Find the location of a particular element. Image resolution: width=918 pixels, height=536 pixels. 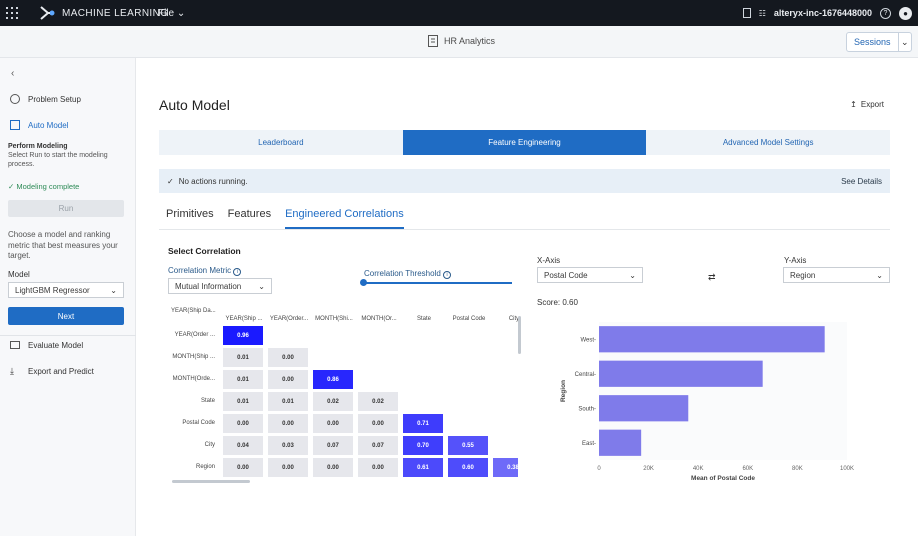

x-tick-label: 60K is located at coordinates (747, 469).